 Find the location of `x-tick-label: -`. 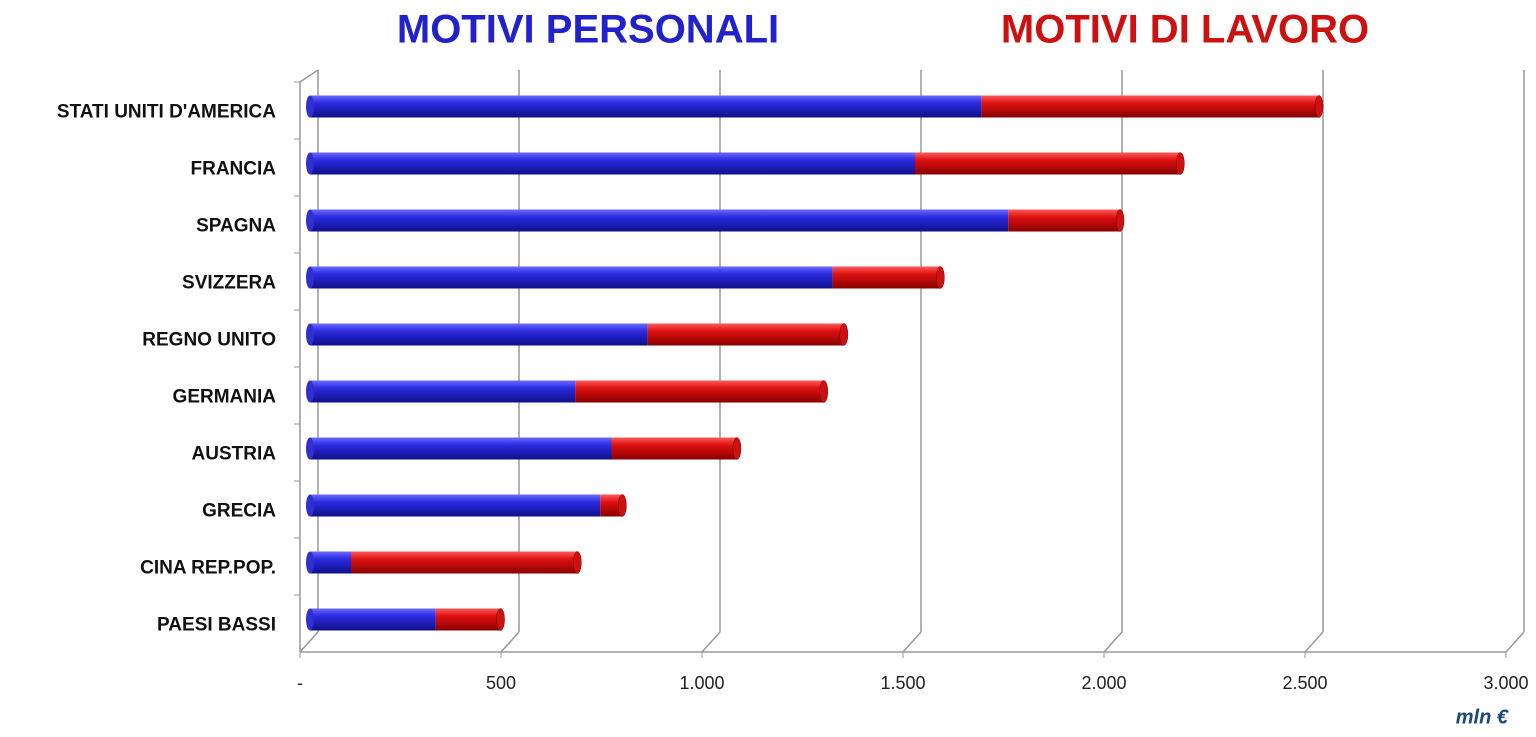

x-tick-label: - is located at coordinates (300, 683).